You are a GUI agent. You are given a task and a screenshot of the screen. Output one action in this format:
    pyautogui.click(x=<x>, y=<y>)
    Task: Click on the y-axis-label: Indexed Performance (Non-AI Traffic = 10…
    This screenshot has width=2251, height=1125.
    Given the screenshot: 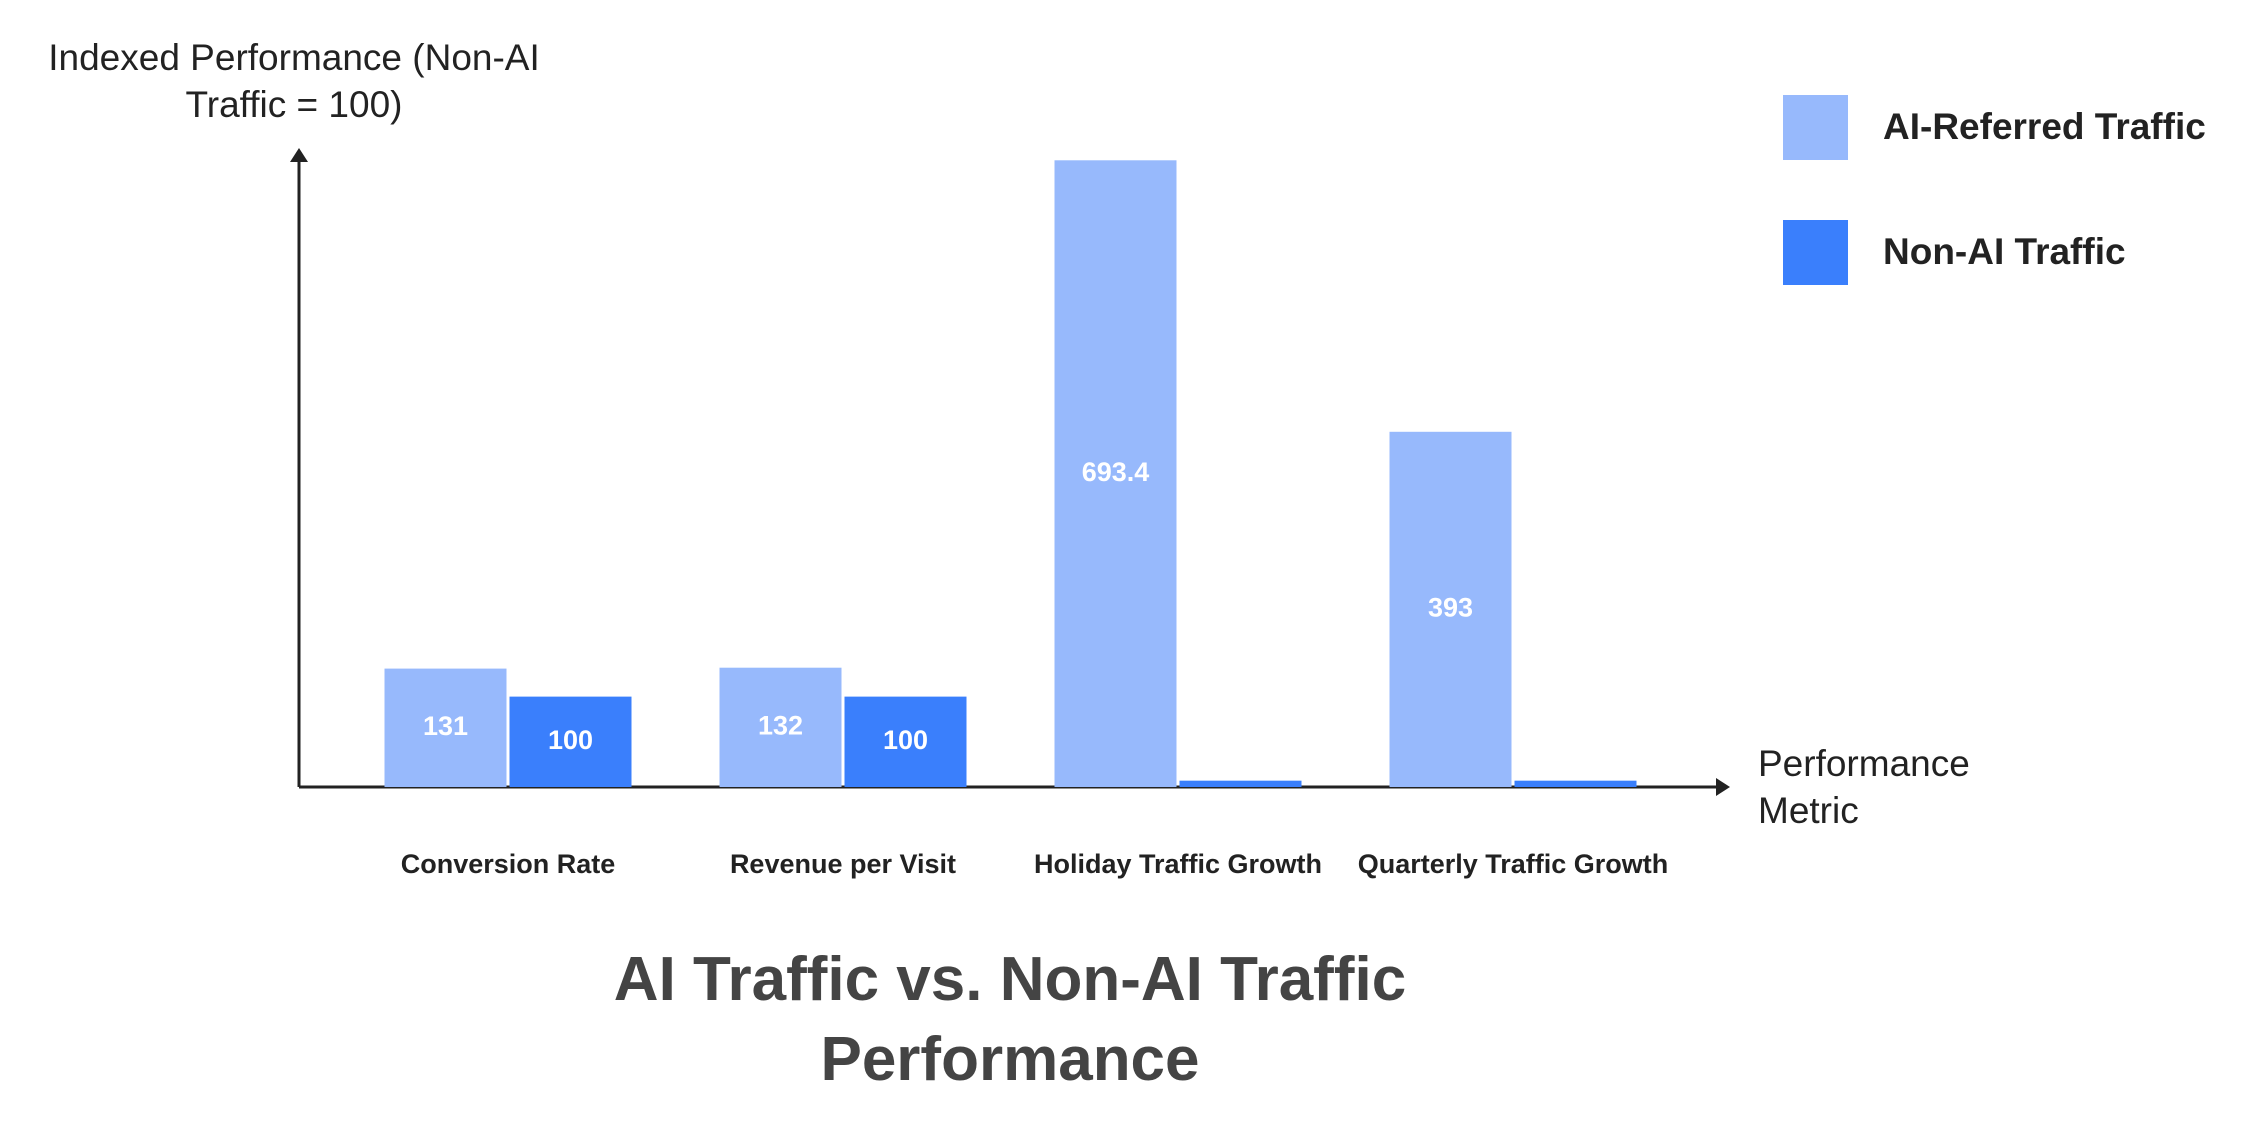 What is the action you would take?
    pyautogui.click(x=294, y=81)
    